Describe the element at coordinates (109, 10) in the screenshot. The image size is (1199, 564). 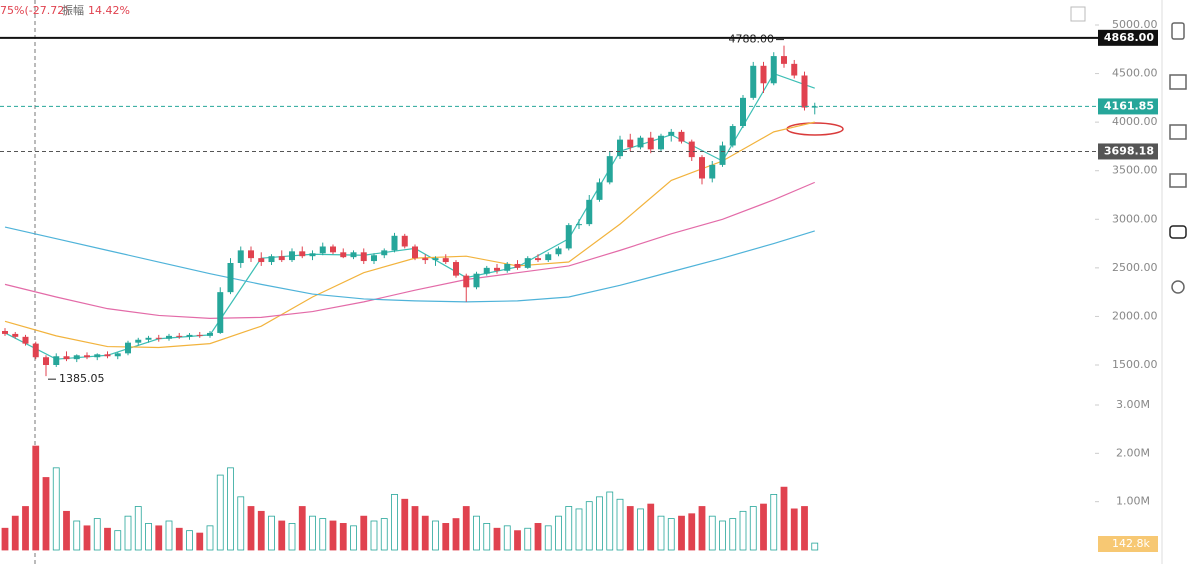
I see `amplitude: 14.42%` at that location.